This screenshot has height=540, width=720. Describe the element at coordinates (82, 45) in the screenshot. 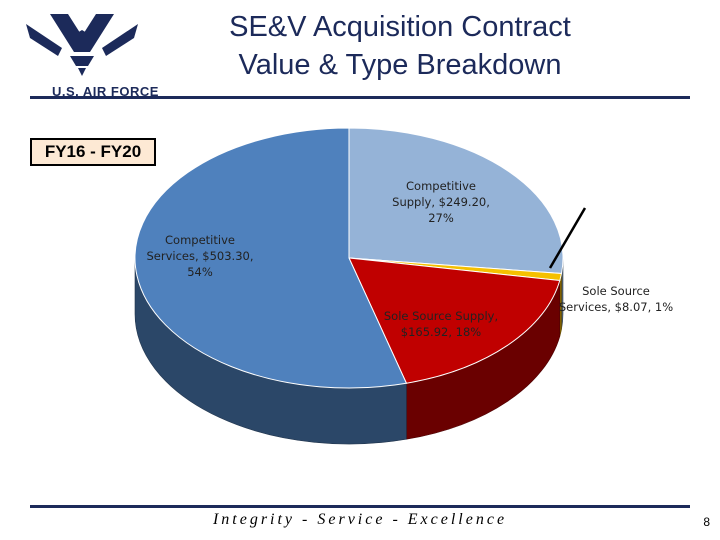

I see `air-force-wings-icon` at that location.